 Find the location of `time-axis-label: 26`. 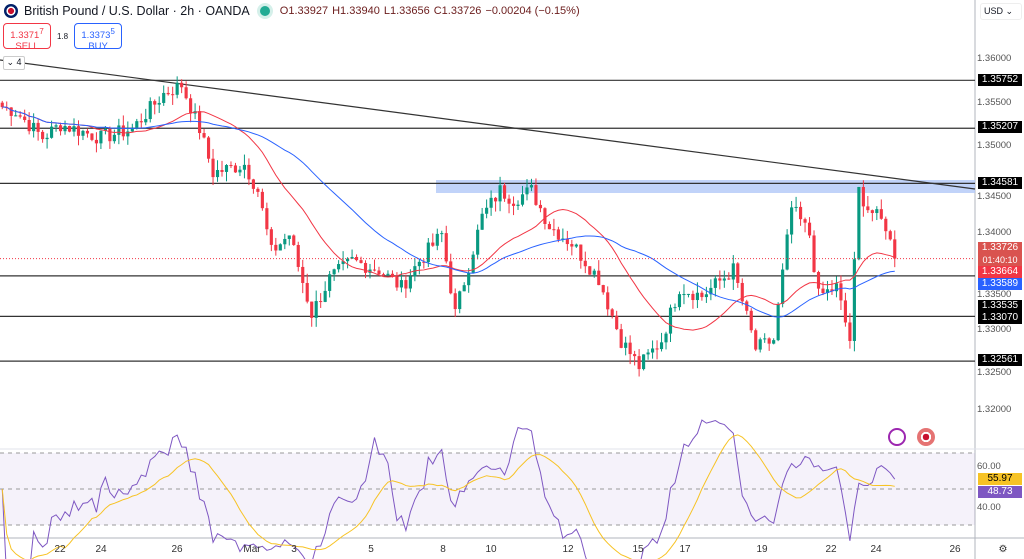

time-axis-label: 26 is located at coordinates (177, 549).